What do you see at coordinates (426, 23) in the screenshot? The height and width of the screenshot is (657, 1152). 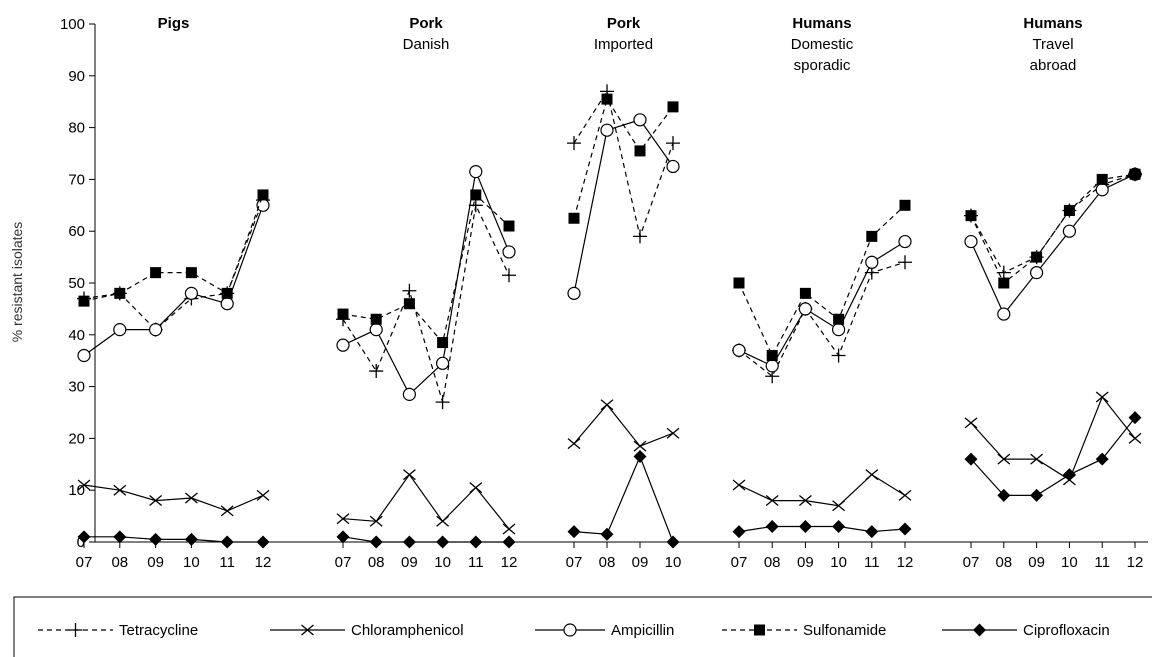 I see `panel-title: Pork` at bounding box center [426, 23].